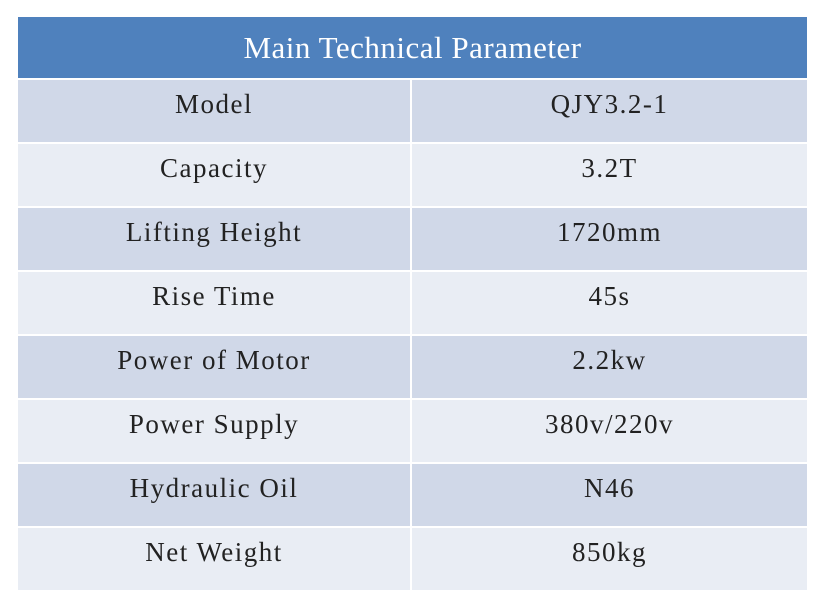  I want to click on parameter-value: 45s, so click(609, 295).